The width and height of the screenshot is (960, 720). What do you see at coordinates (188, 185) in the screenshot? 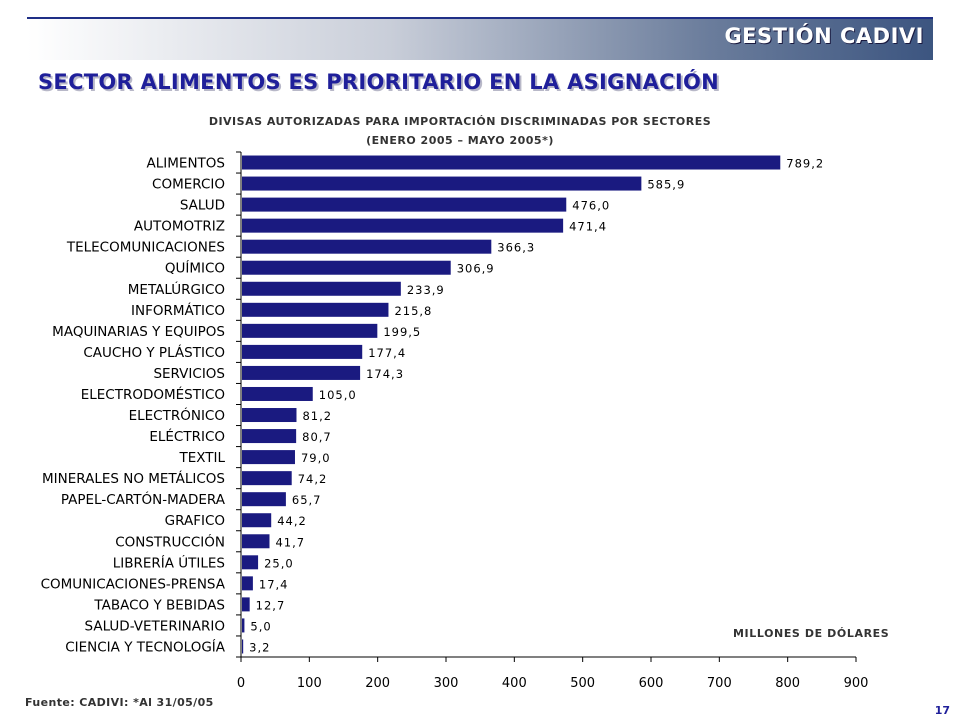
I see `category-label: COMERCIO` at bounding box center [188, 185].